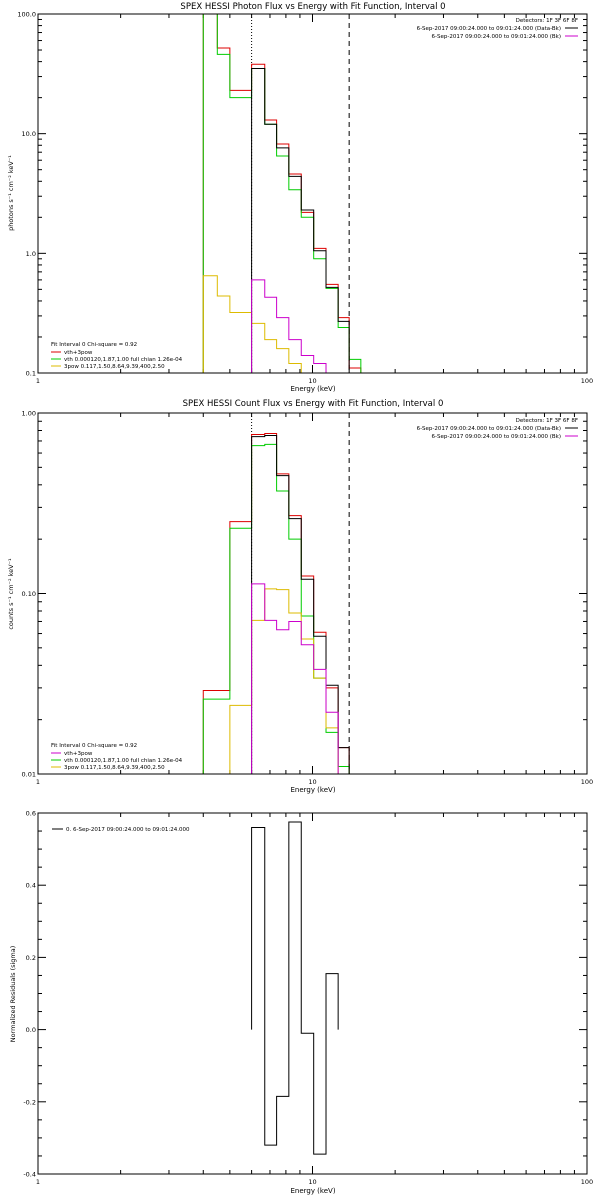 This screenshot has height=1200, width=600. I want to click on y-tick-labels: 0.1 1.0 10.0 100.0, so click(26, 194).